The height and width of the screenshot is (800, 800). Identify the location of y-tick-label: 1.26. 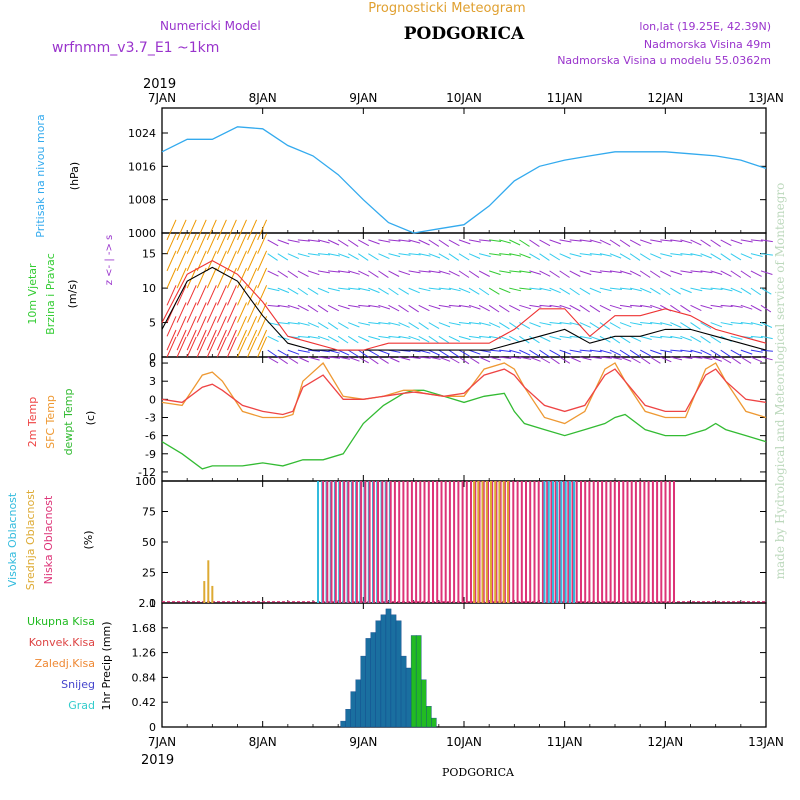
(144, 653).